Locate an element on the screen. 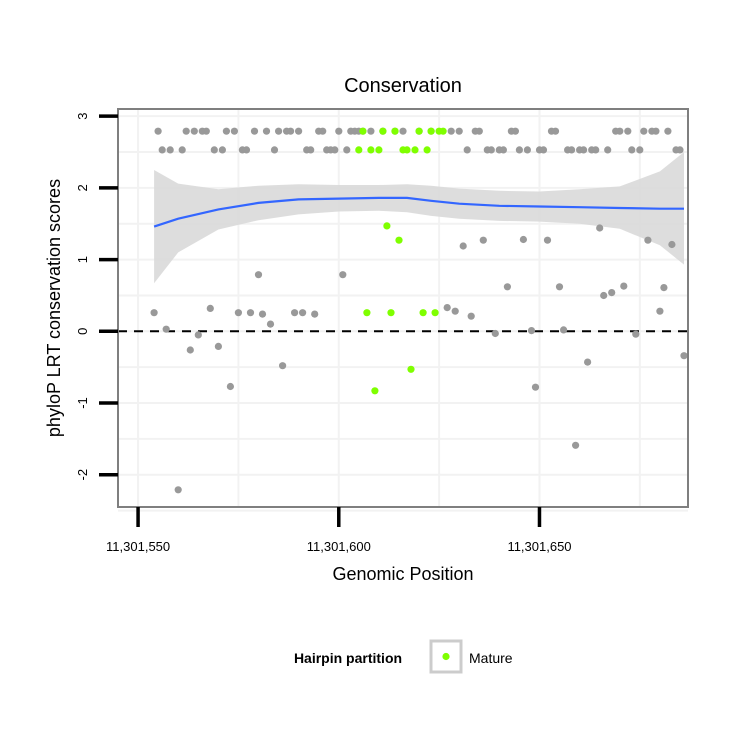 Image resolution: width=750 pixels, height=750 pixels. y-tick-label: 0 is located at coordinates (82, 331).